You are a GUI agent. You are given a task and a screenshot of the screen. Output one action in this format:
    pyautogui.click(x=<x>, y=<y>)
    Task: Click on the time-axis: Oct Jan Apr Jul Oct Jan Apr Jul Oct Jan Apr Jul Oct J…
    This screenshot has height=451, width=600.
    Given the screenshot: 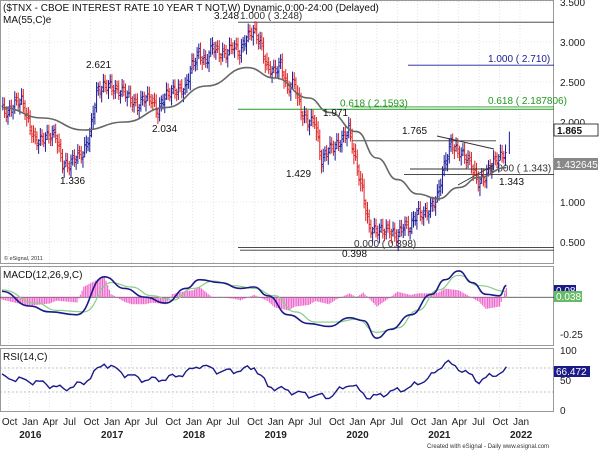 What is the action you would take?
    pyautogui.click(x=267, y=429)
    